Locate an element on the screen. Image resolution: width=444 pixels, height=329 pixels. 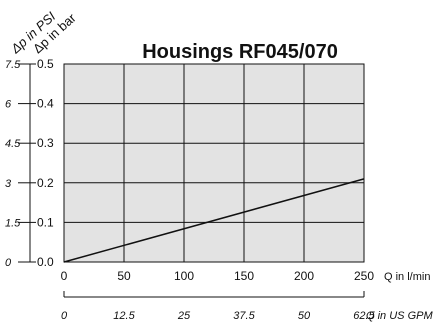
x-tick-label-lmin: 100 is located at coordinates (184, 276).